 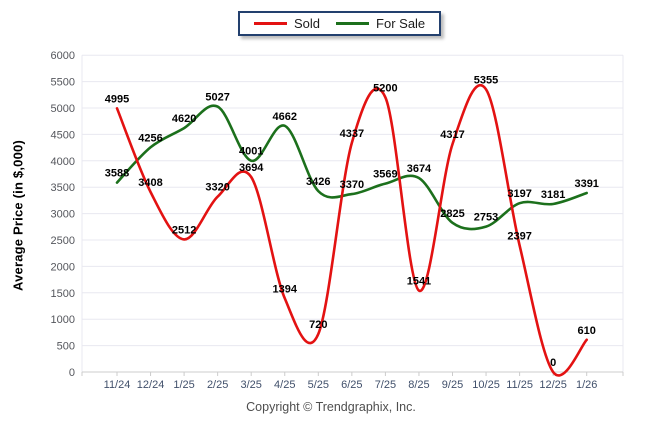 I want to click on data-label-for-sale: 3569, so click(x=385, y=175).